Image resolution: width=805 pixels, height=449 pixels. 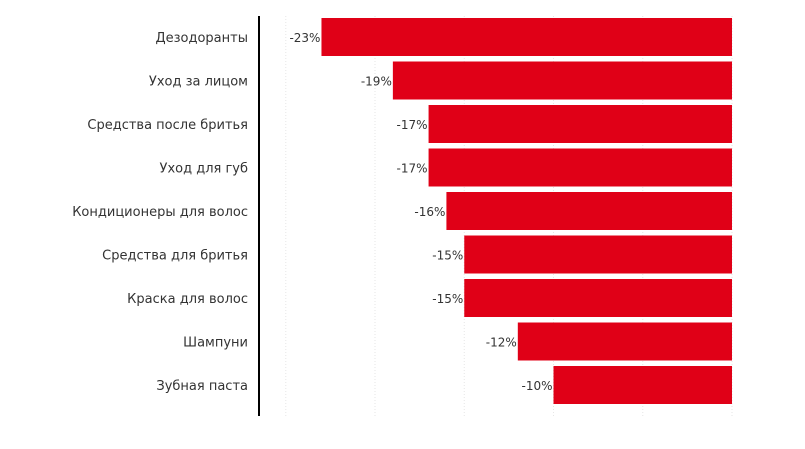 What do you see at coordinates (204, 169) in the screenshot?
I see `category-label: Уход для губ` at bounding box center [204, 169].